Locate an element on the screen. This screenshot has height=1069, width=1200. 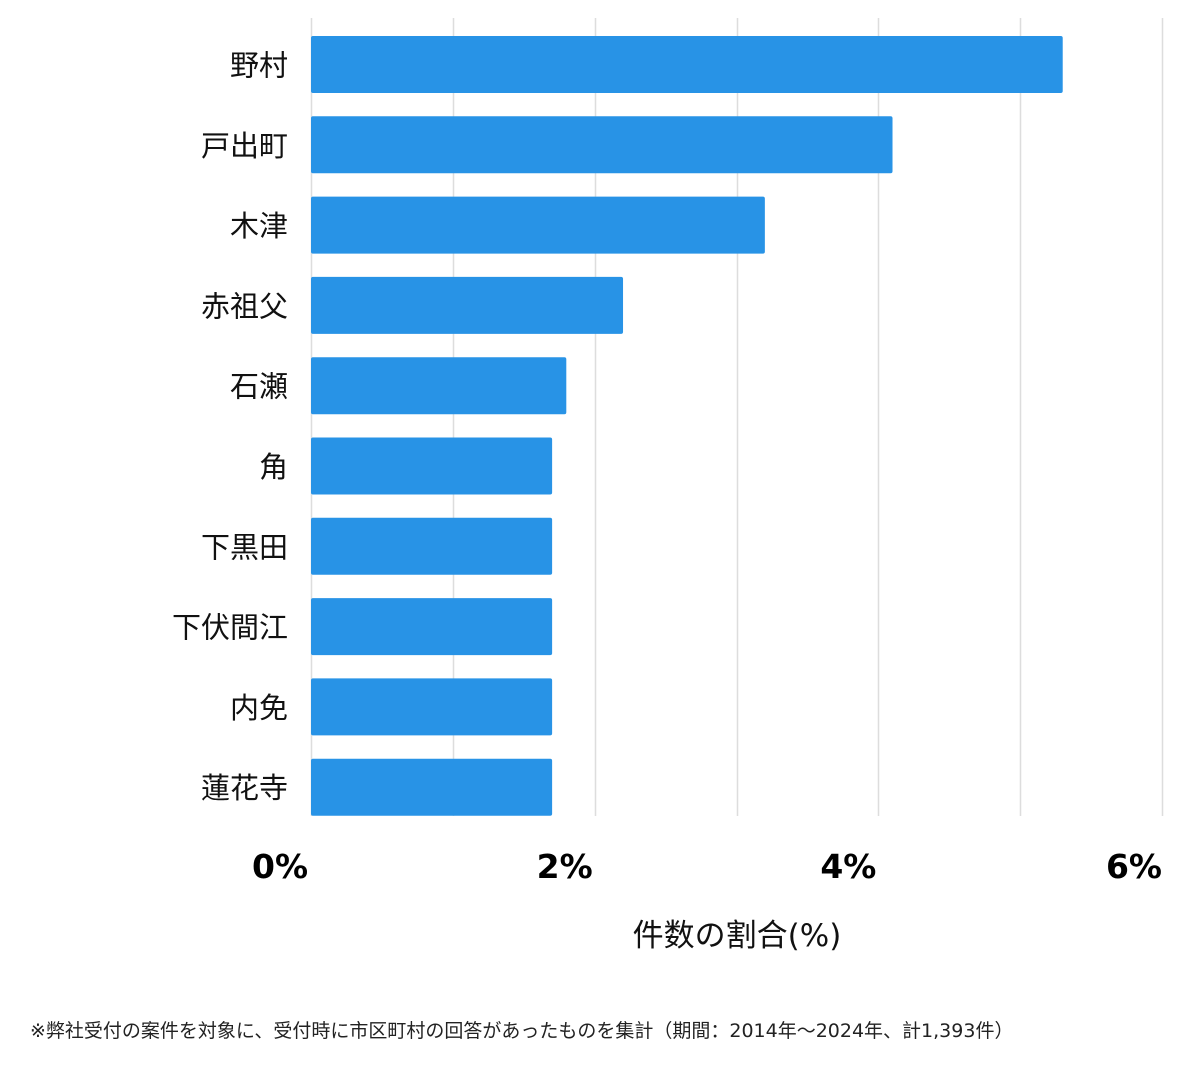
x-axis-title: 件数の割合(%) is located at coordinates (737, 936).